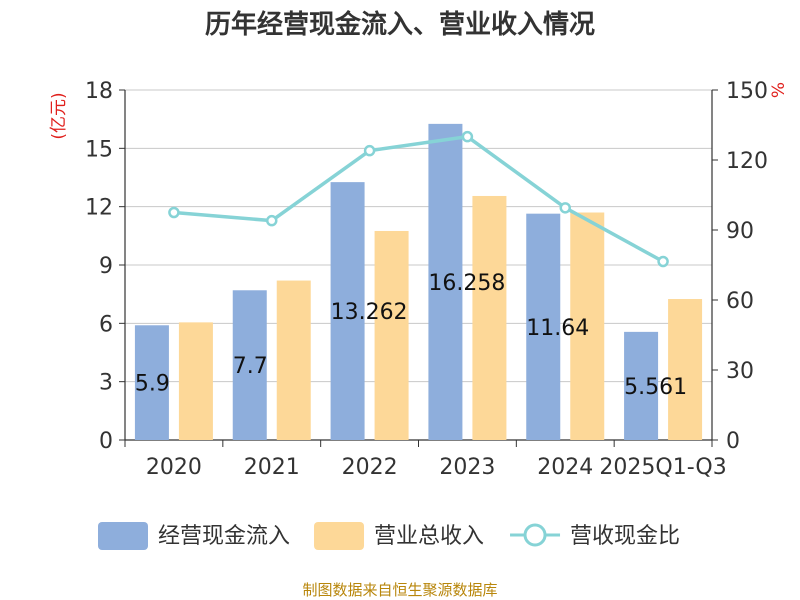 Image resolution: width=800 pixels, height=600 pixels. Describe the element at coordinates (174, 467) in the screenshot. I see `x-tick-label: 2020` at that location.